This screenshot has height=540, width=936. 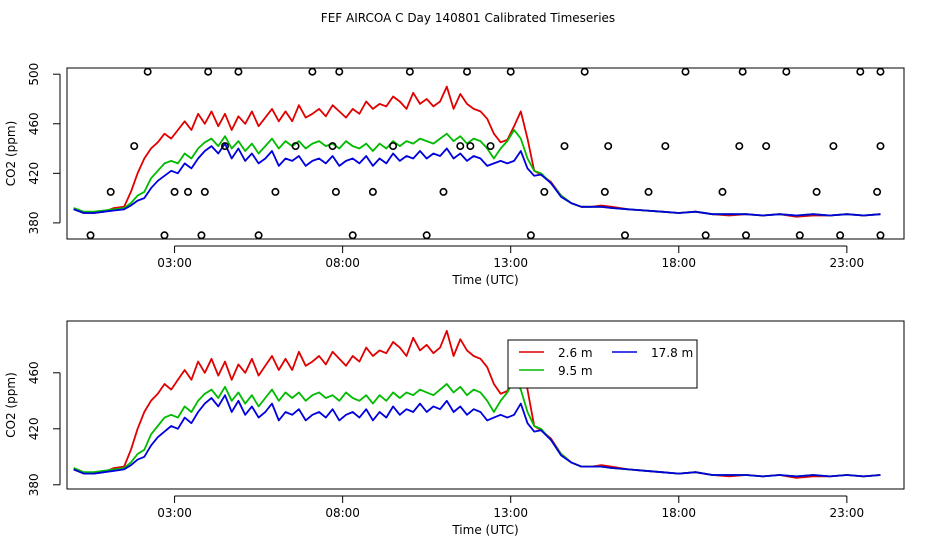 I want to click on legend-label: 9.5 m, so click(x=575, y=371).